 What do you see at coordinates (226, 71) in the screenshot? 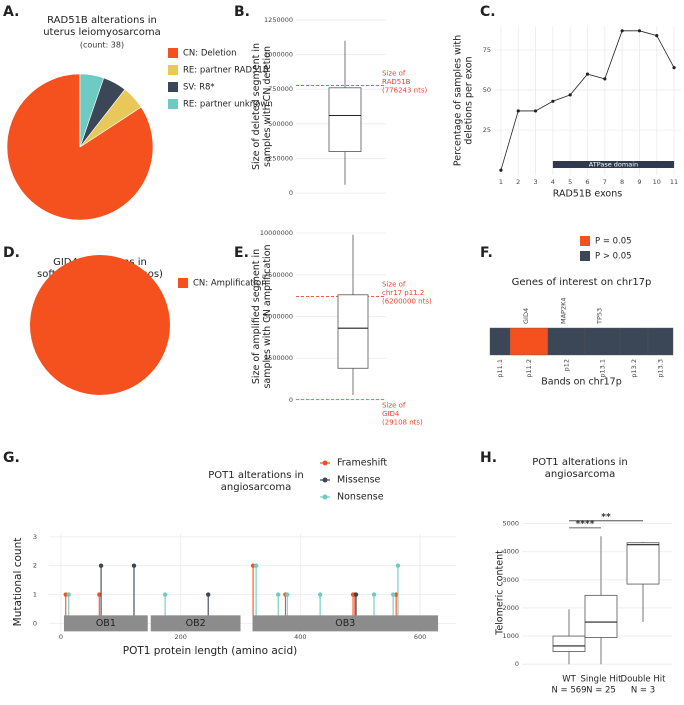
I see `legend-label: RE: partner RAD51B` at bounding box center [226, 71].